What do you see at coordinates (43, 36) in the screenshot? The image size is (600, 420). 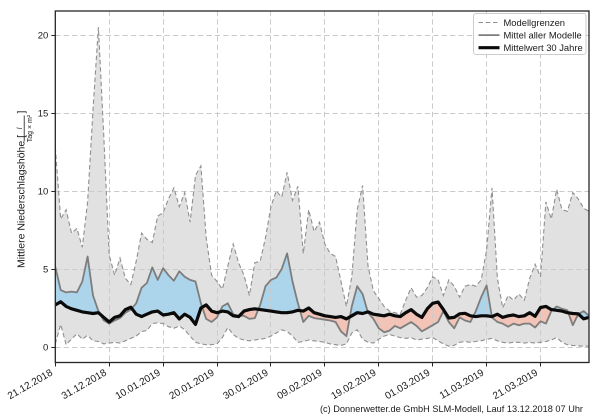 I see `svg-text: 20` at bounding box center [43, 36].